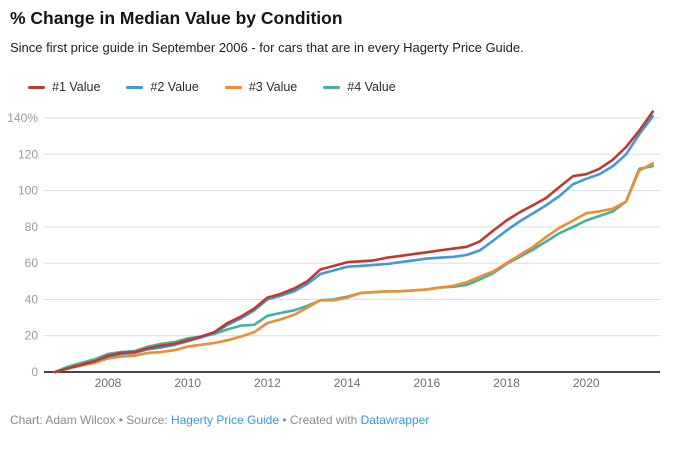  Describe the element at coordinates (80, 420) in the screenshot. I see `footer-author: Adam Wilcox` at that location.